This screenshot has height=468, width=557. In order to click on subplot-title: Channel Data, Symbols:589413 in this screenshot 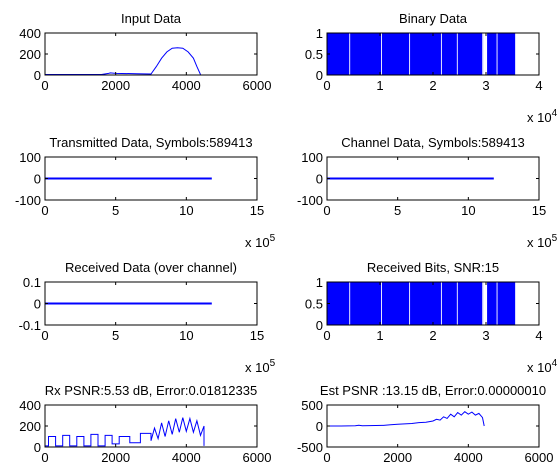, I will do `click(433, 142)`.